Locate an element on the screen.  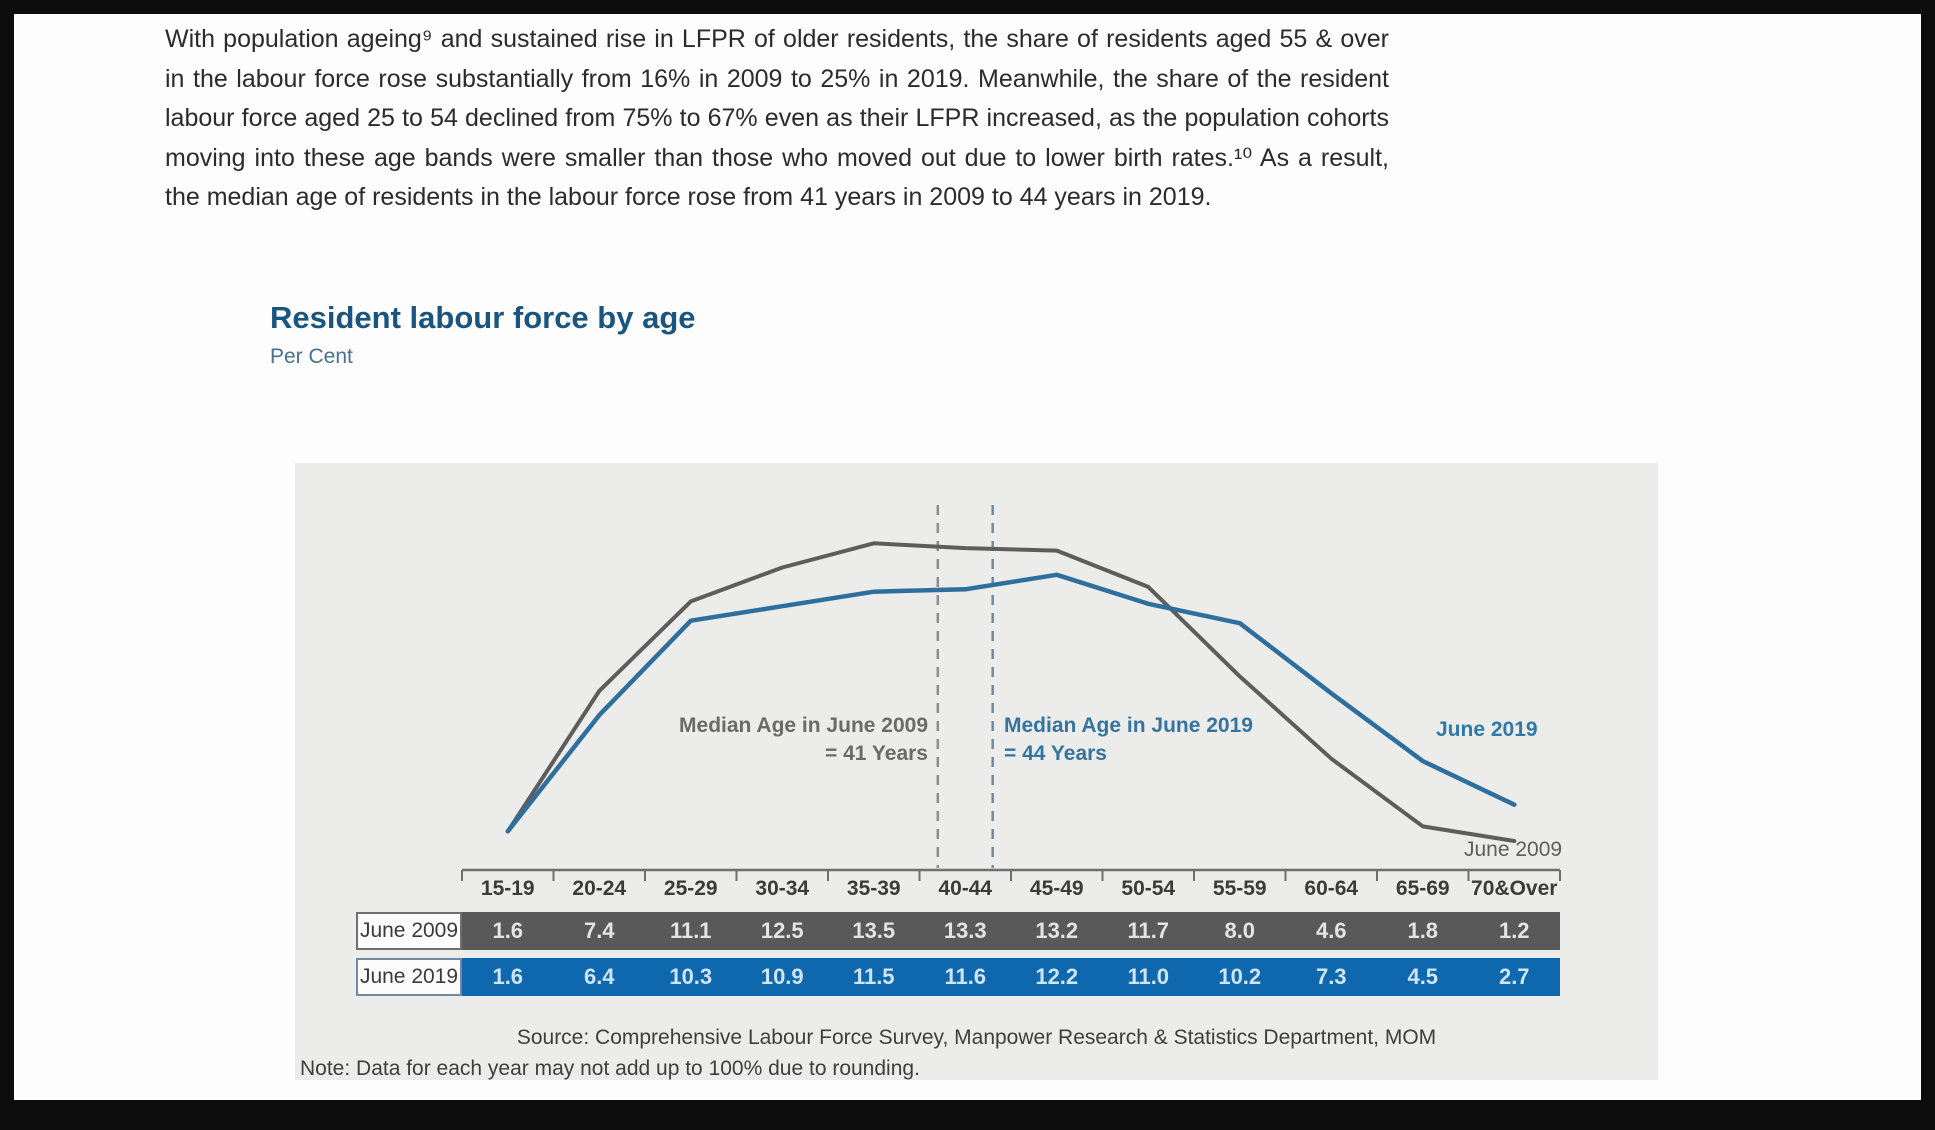
series-label-june-2009: June 2009 is located at coordinates (1513, 849).